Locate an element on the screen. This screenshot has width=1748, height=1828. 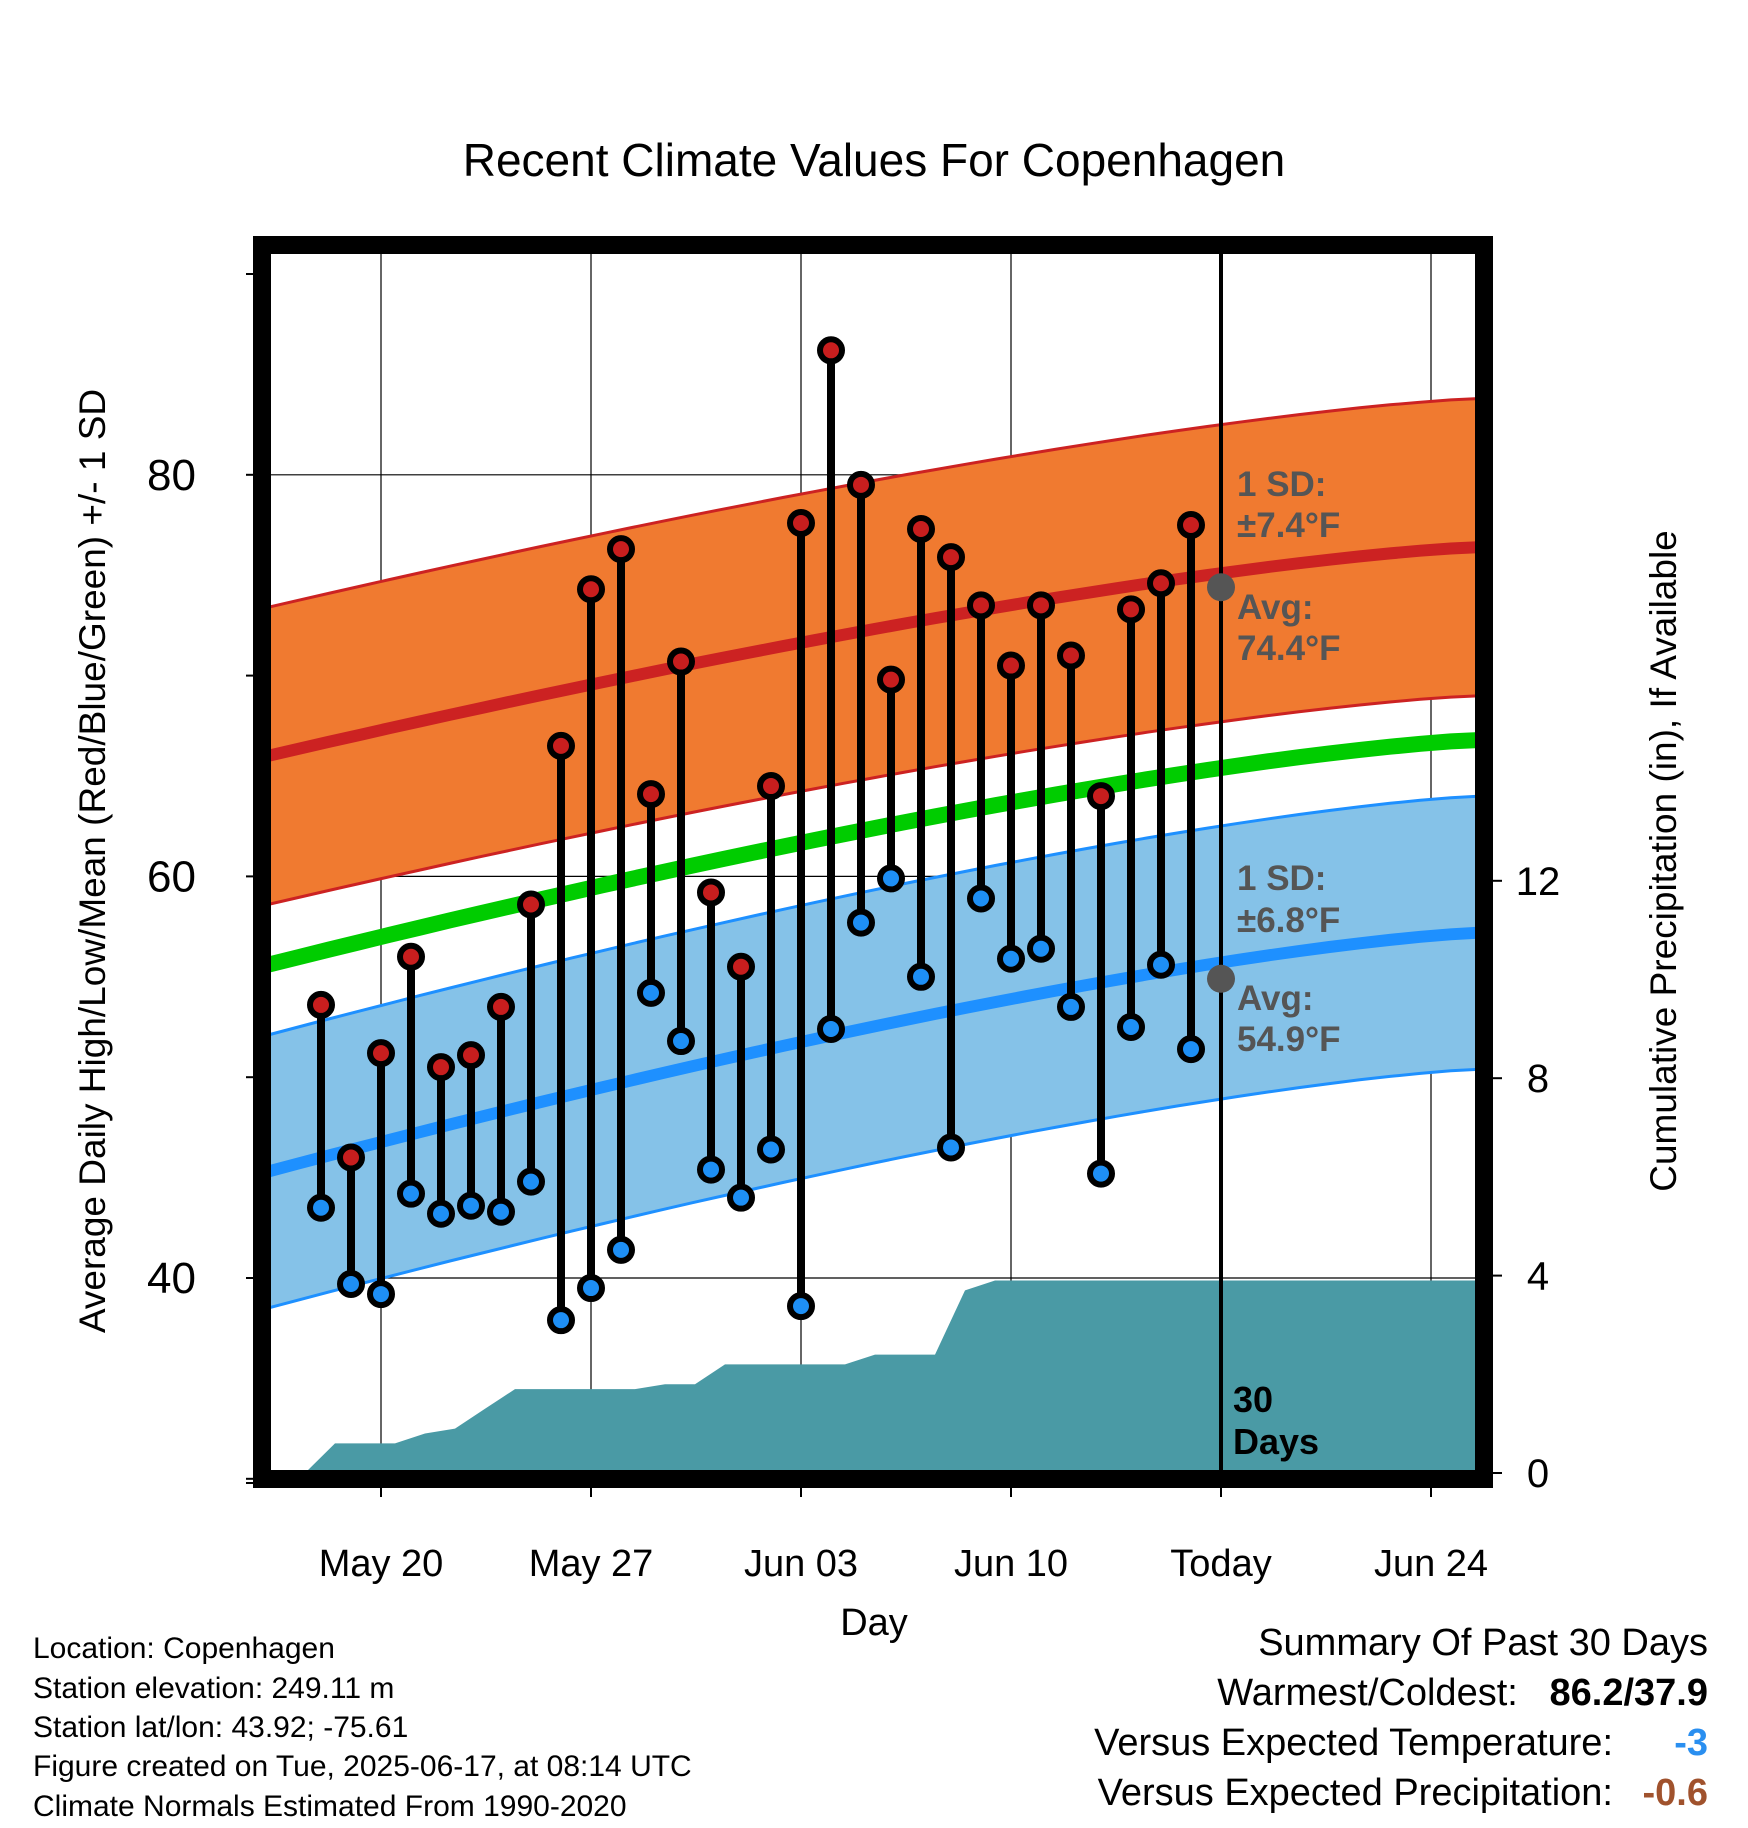
today-low-avg-marker is located at coordinates (1221, 978).